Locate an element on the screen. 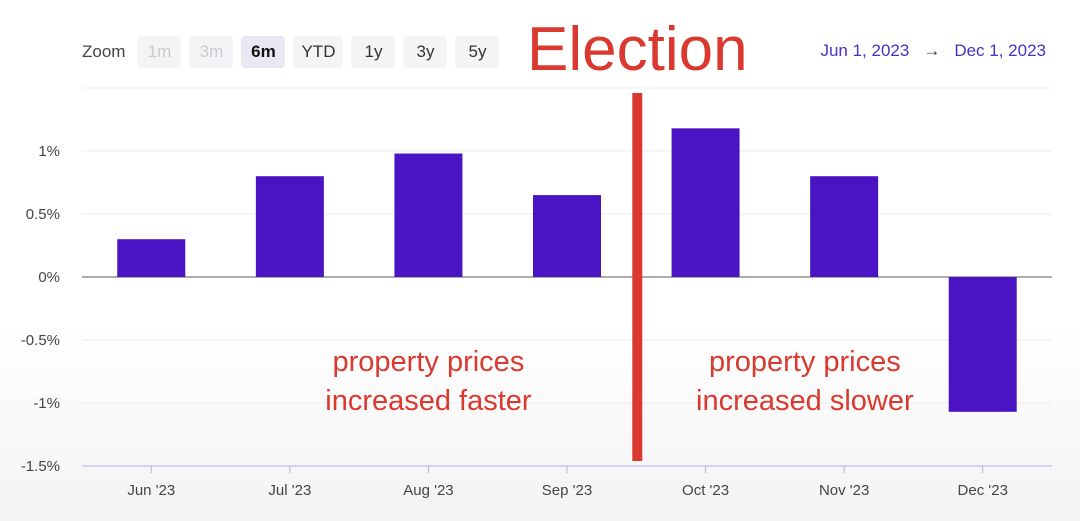 The image size is (1080, 521). date-range: Jun 1, 2023 → Dec 1, 2023 is located at coordinates (933, 51).